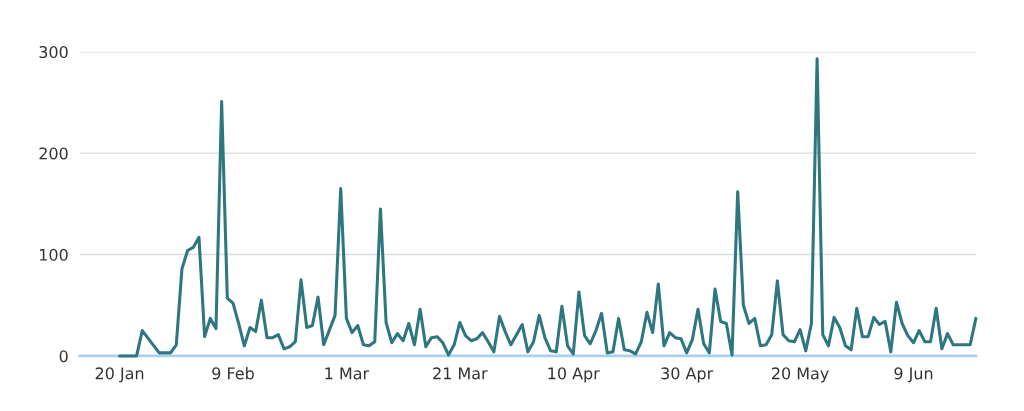  I want to click on y-tick-label: 300, so click(53, 52).